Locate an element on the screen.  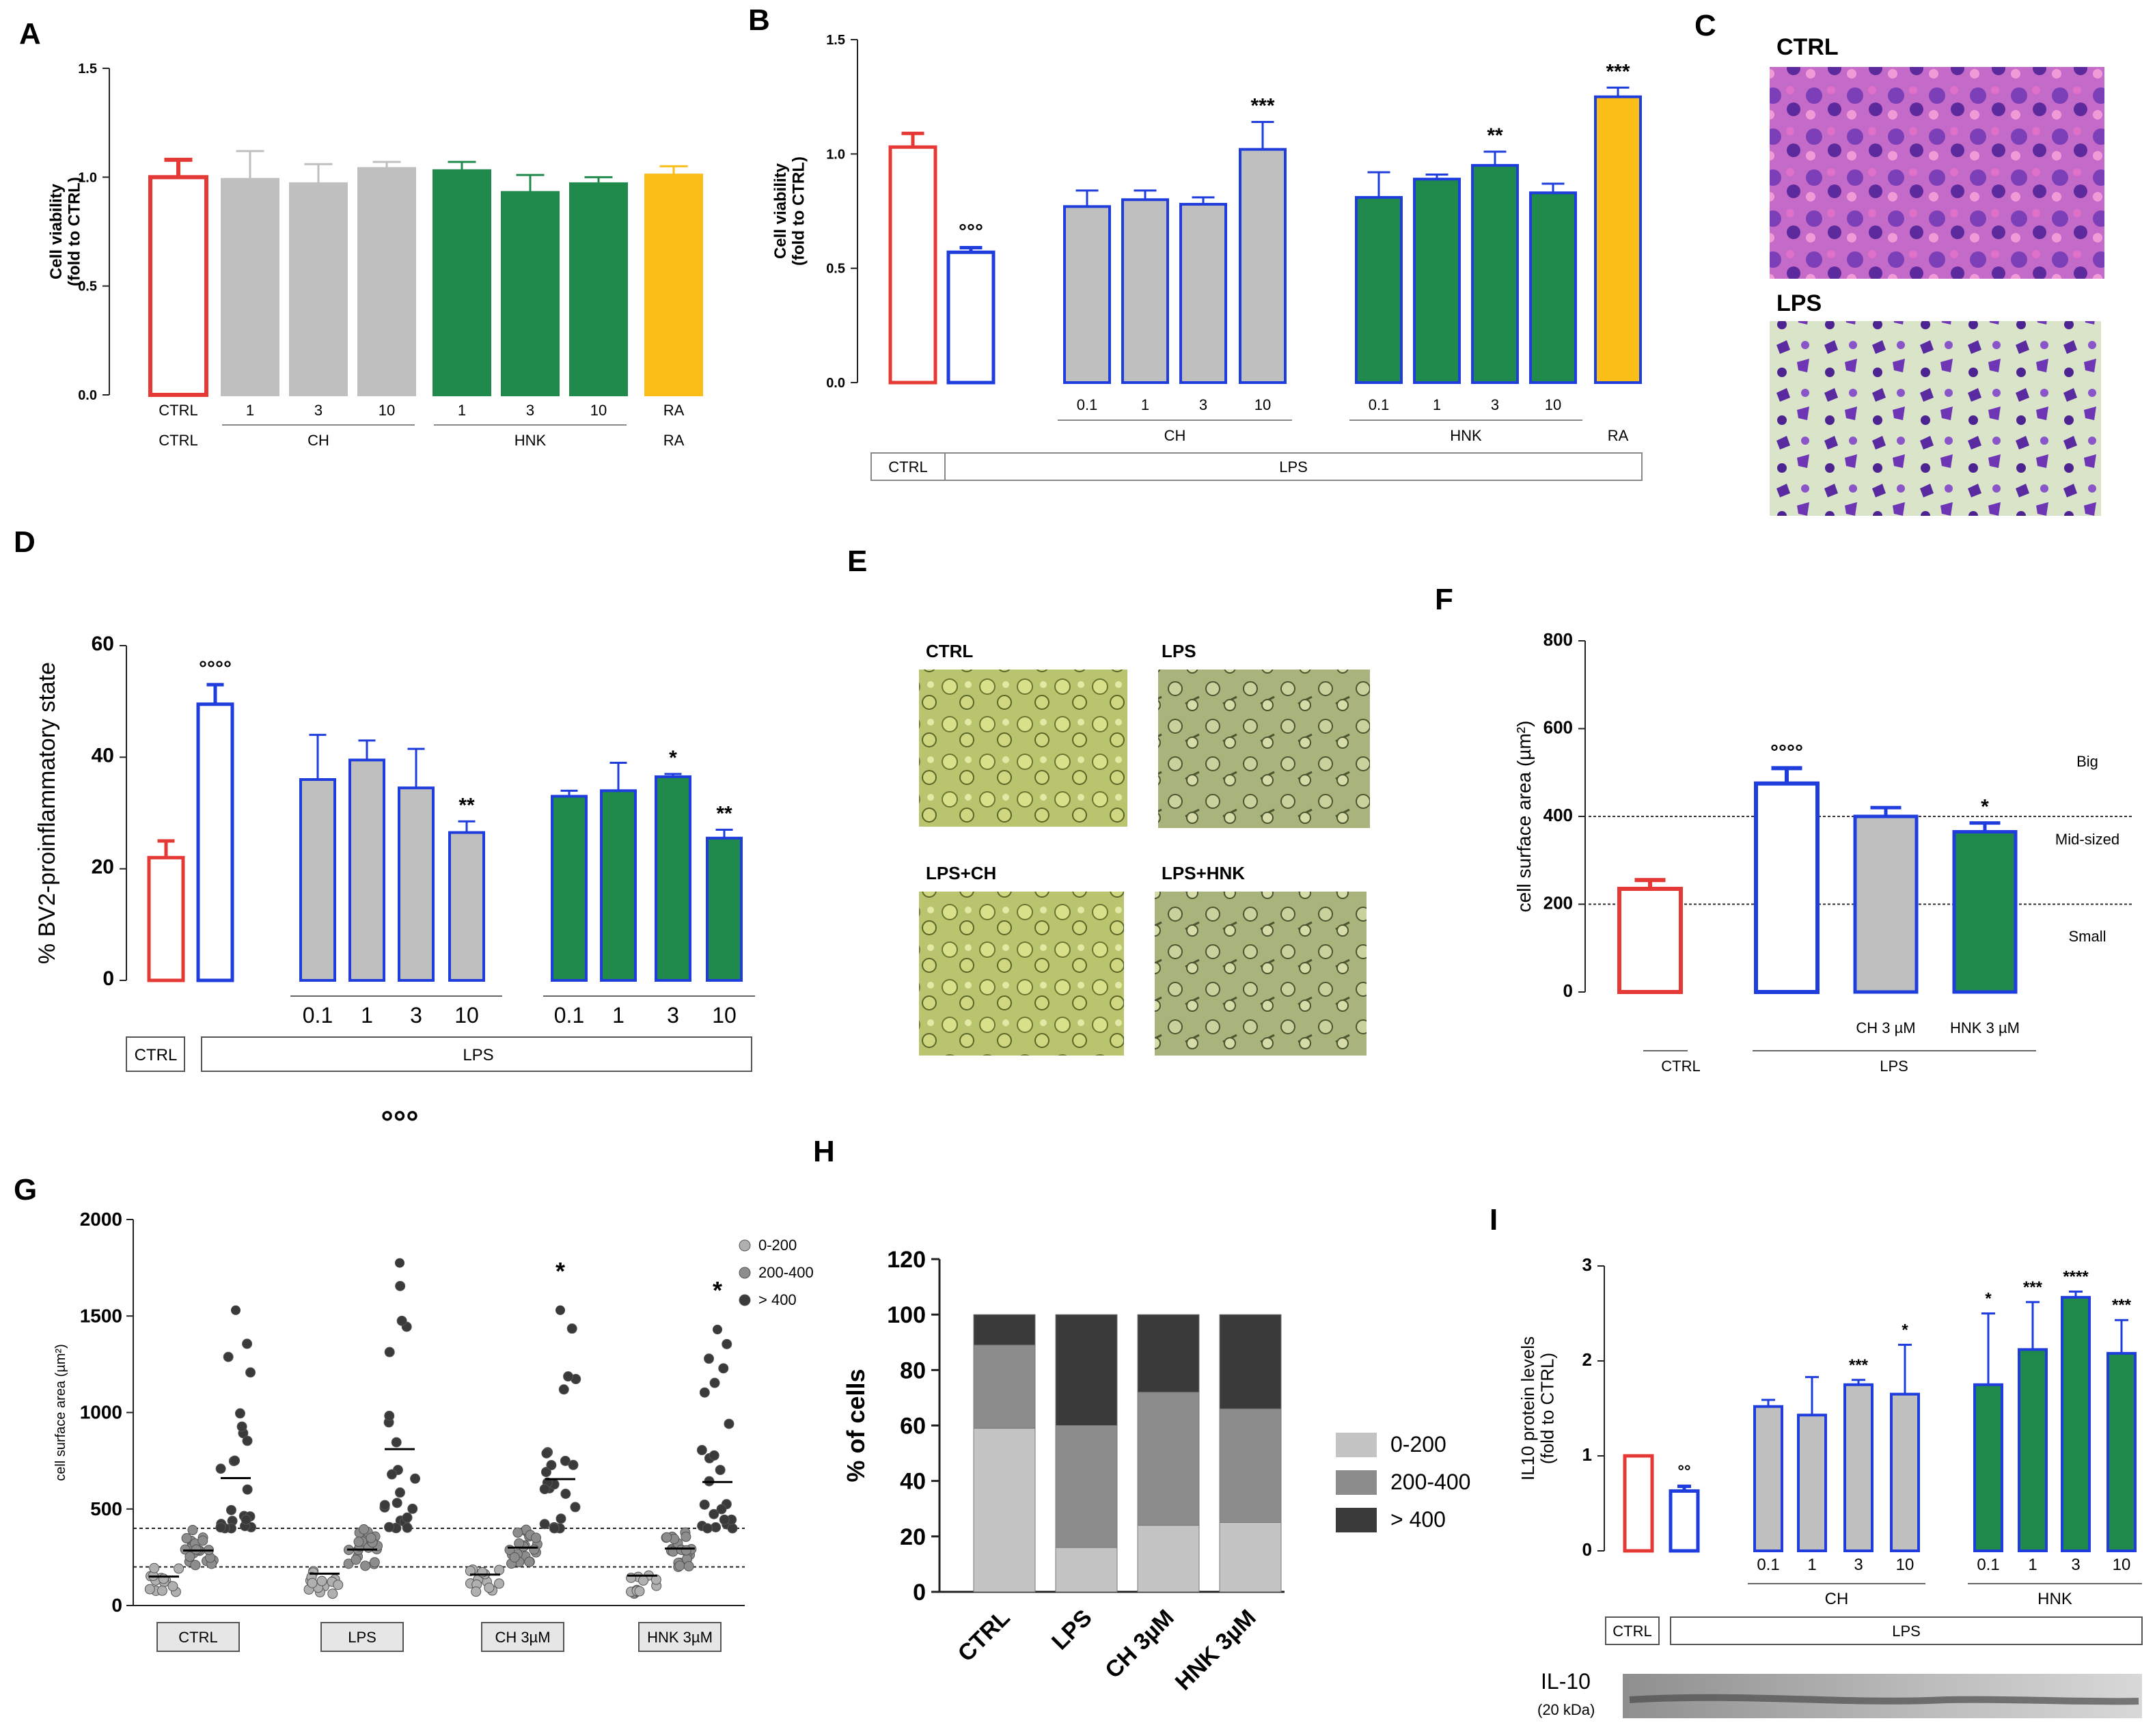
y-axis-label: % of cells is located at coordinates (856, 1425).